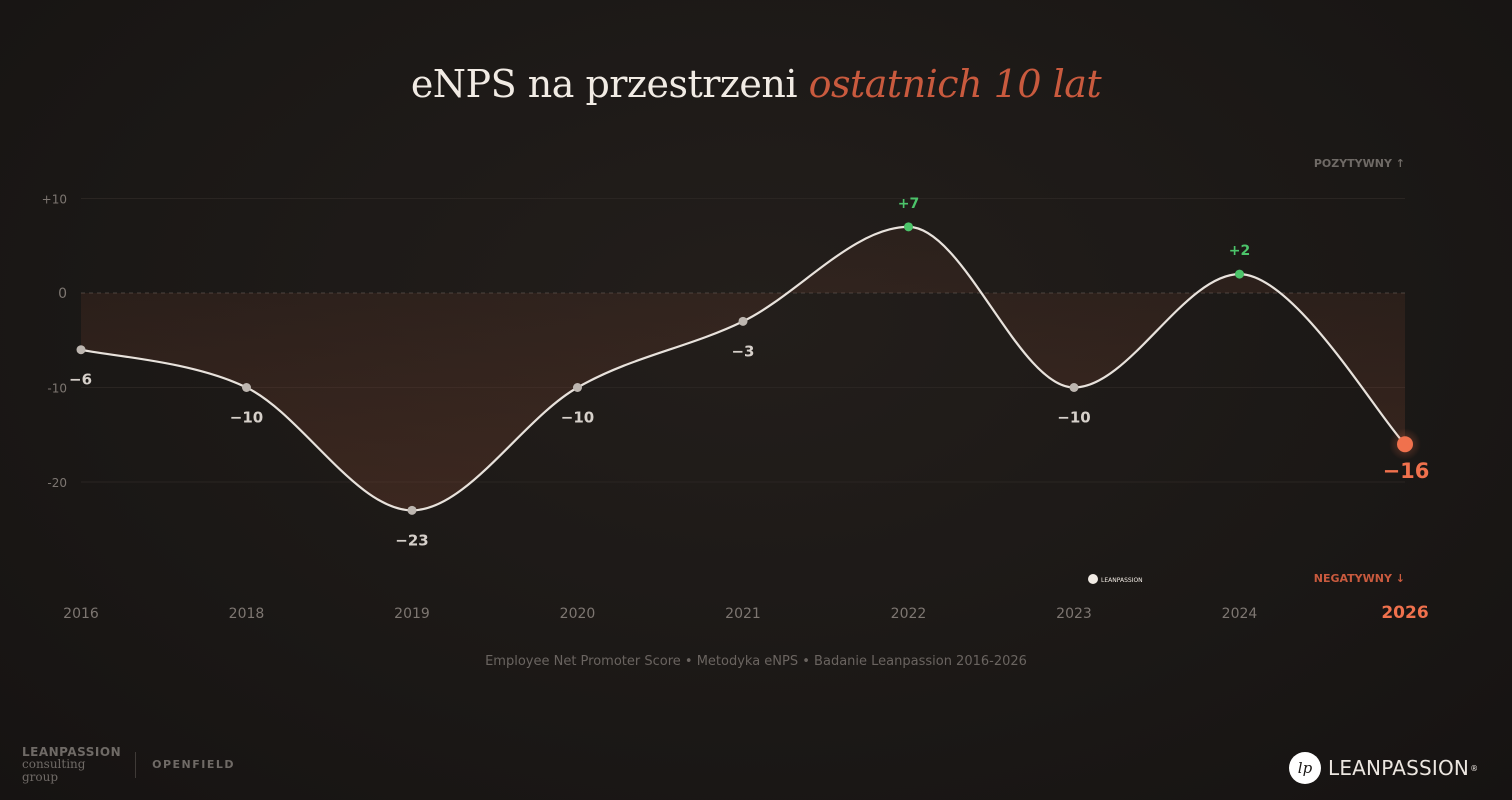  I want to click on positive-direction-label: POZYTYWNY ↑, so click(1359, 163).